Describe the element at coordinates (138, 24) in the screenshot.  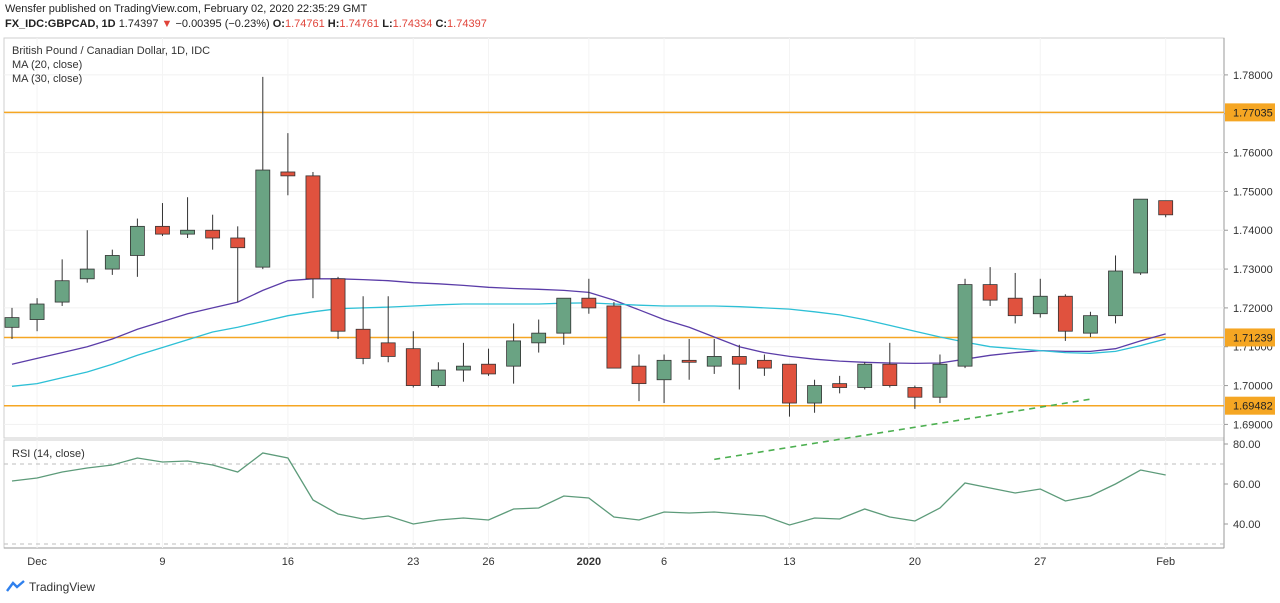
I see `last-price: 1.74397` at that location.